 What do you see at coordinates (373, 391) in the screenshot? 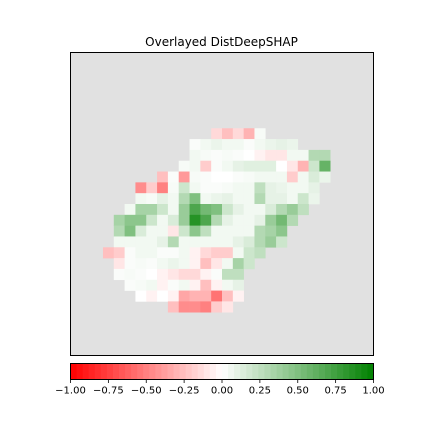
I see `colorbar-tick-label: 1.00` at bounding box center [373, 391].